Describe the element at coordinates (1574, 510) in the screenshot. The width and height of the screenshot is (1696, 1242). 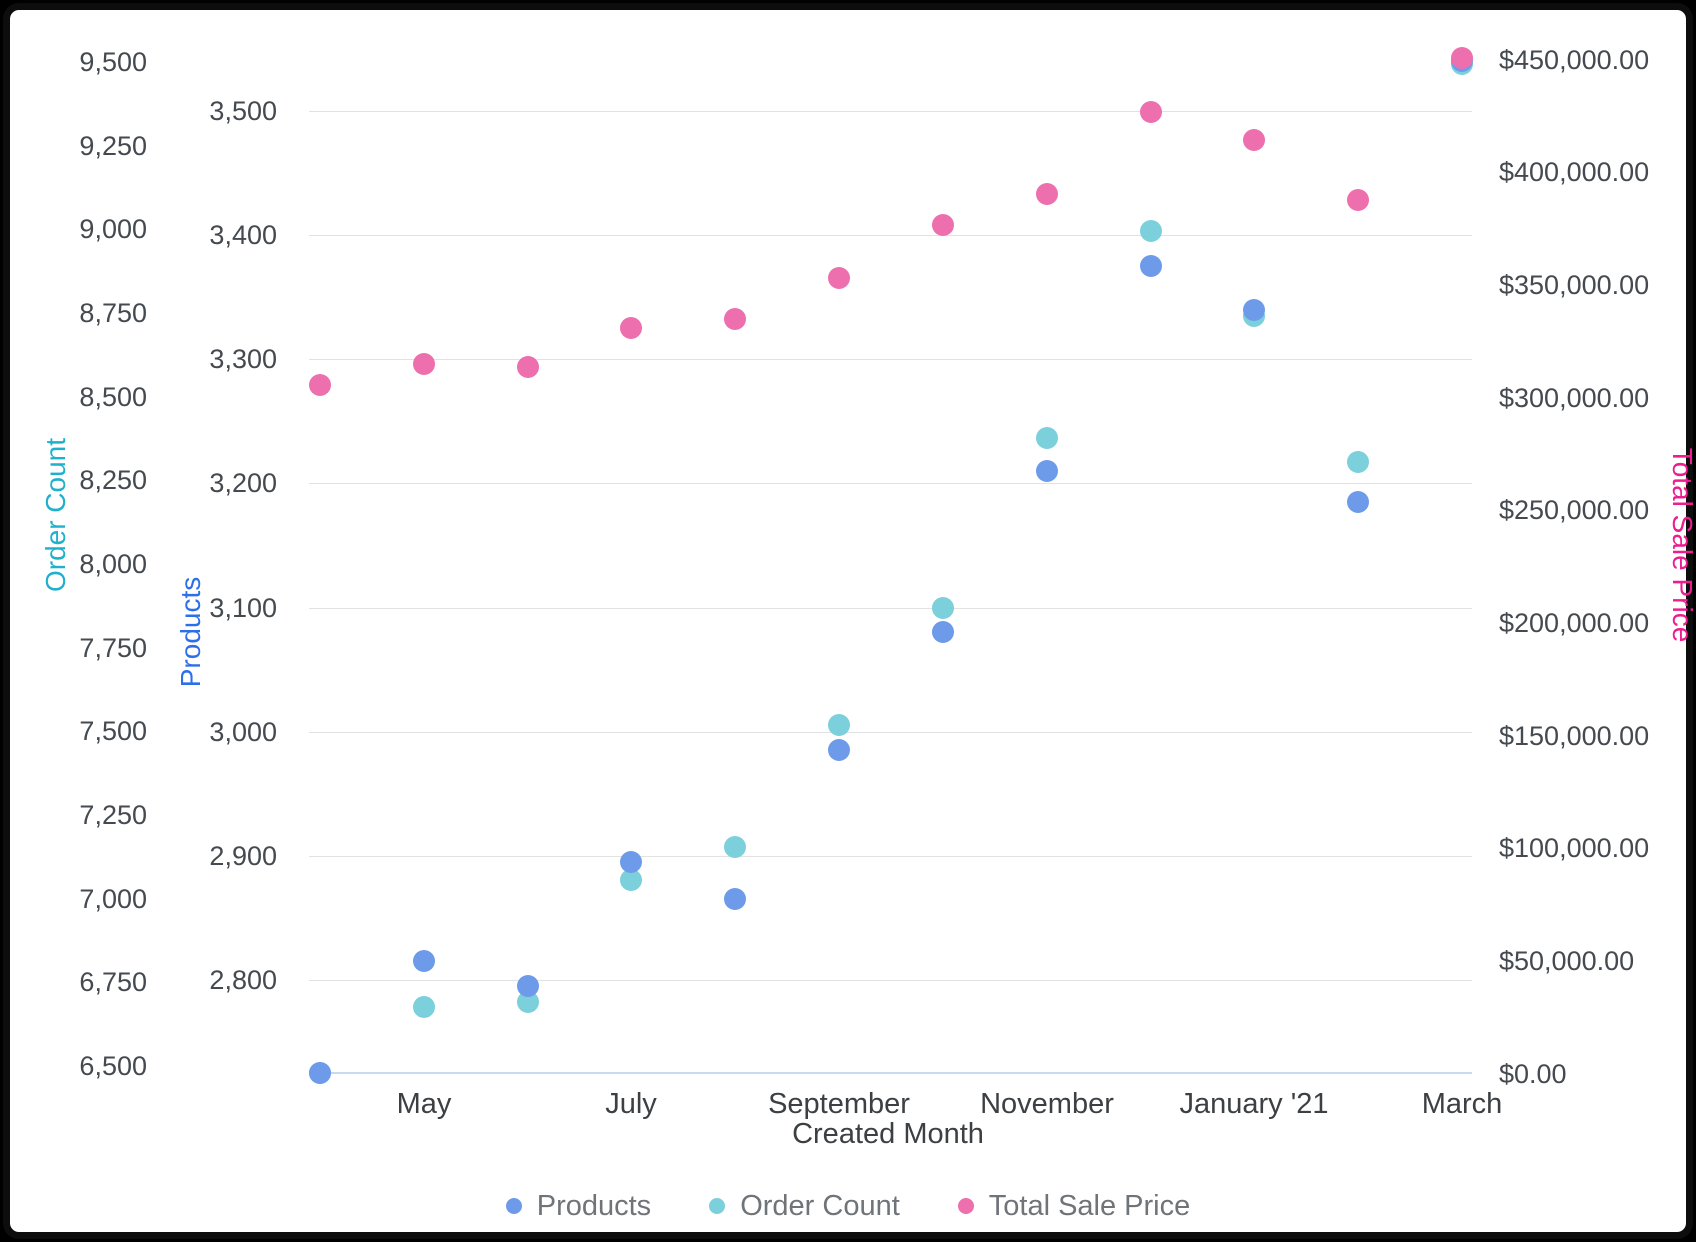
I see `total-sale-price-tick-label: $250,000.00` at that location.